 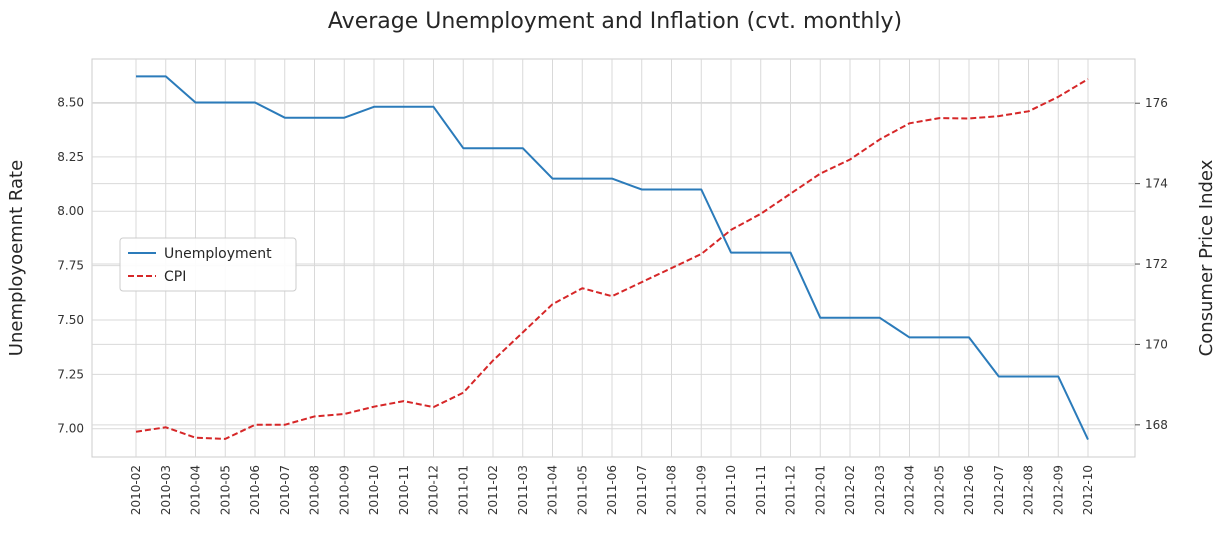 What do you see at coordinates (791, 490) in the screenshot?
I see `x-tick-label: 2011-12` at bounding box center [791, 490].